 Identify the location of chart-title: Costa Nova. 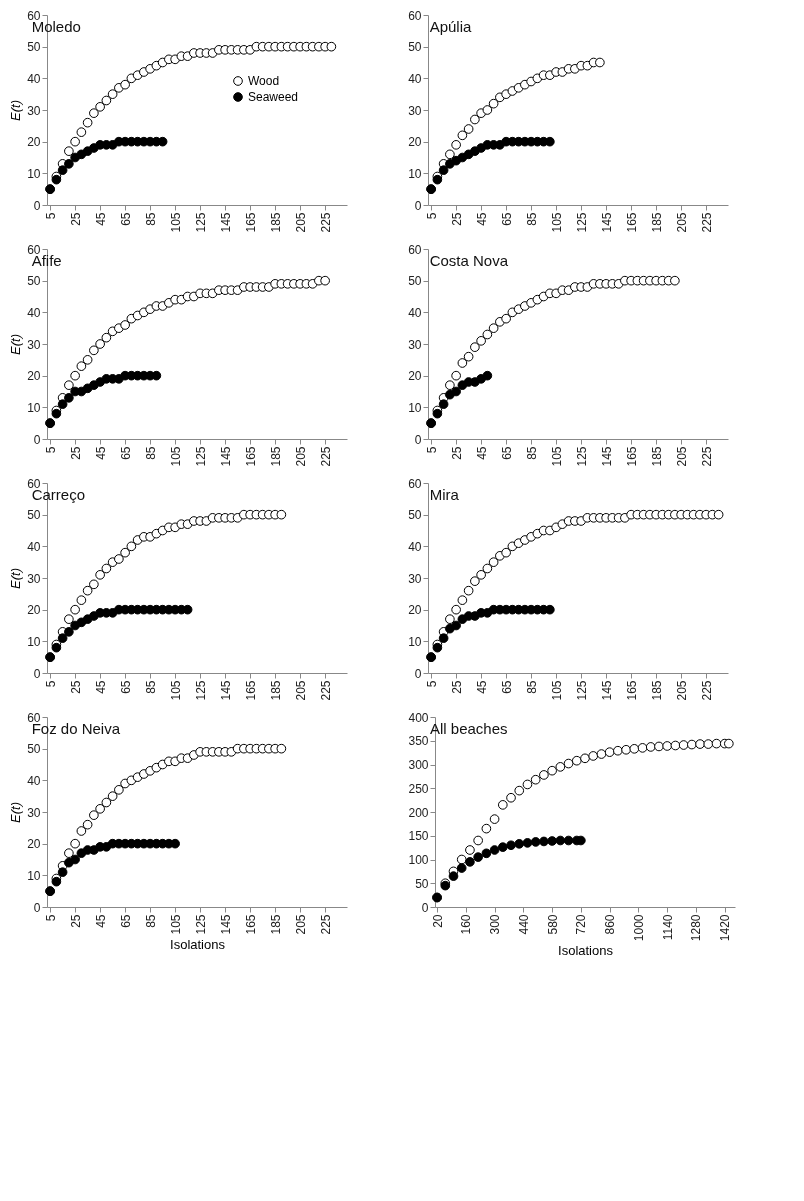
(469, 260).